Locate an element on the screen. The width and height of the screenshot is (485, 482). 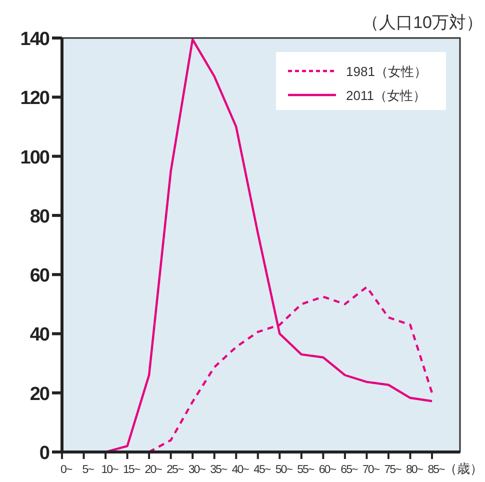
x-axis-title: （歳） is located at coordinates (463, 468).